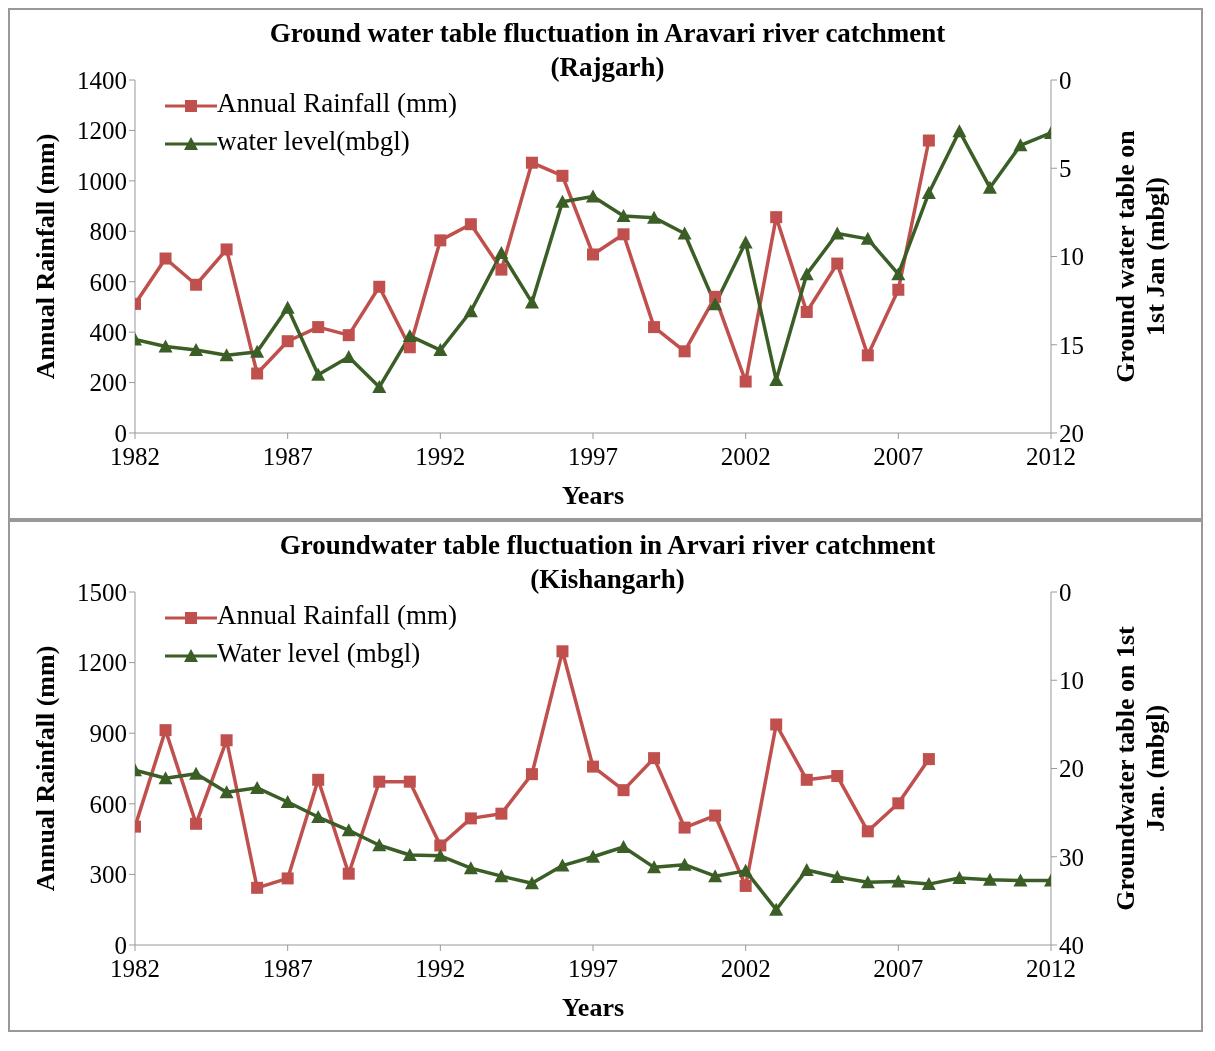 The image size is (1215, 1051). Describe the element at coordinates (102, 592) in the screenshot. I see `y-tick-label: 1500` at that location.